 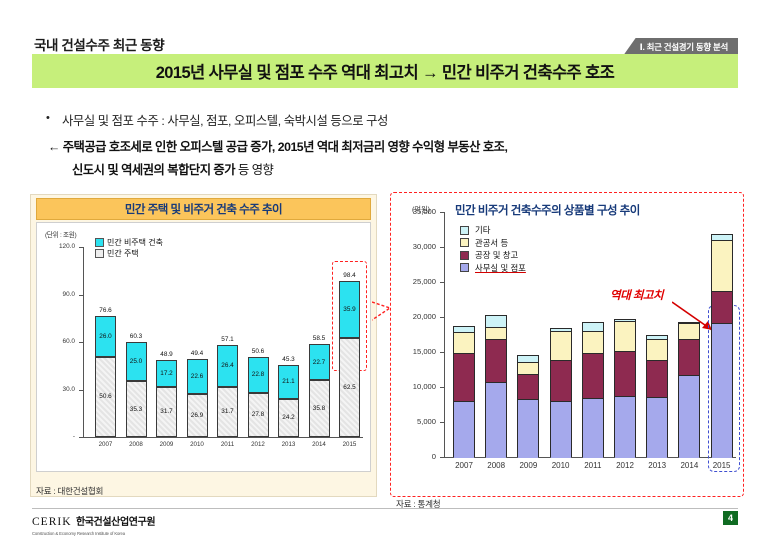 I want to click on left-bar: 26.4 31.7, so click(x=227, y=391).